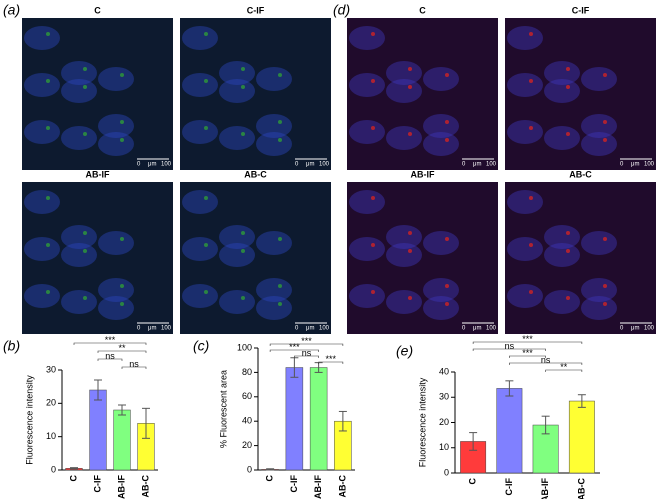  Describe the element at coordinates (201, 346) in the screenshot. I see `panel-label: (c)` at that location.